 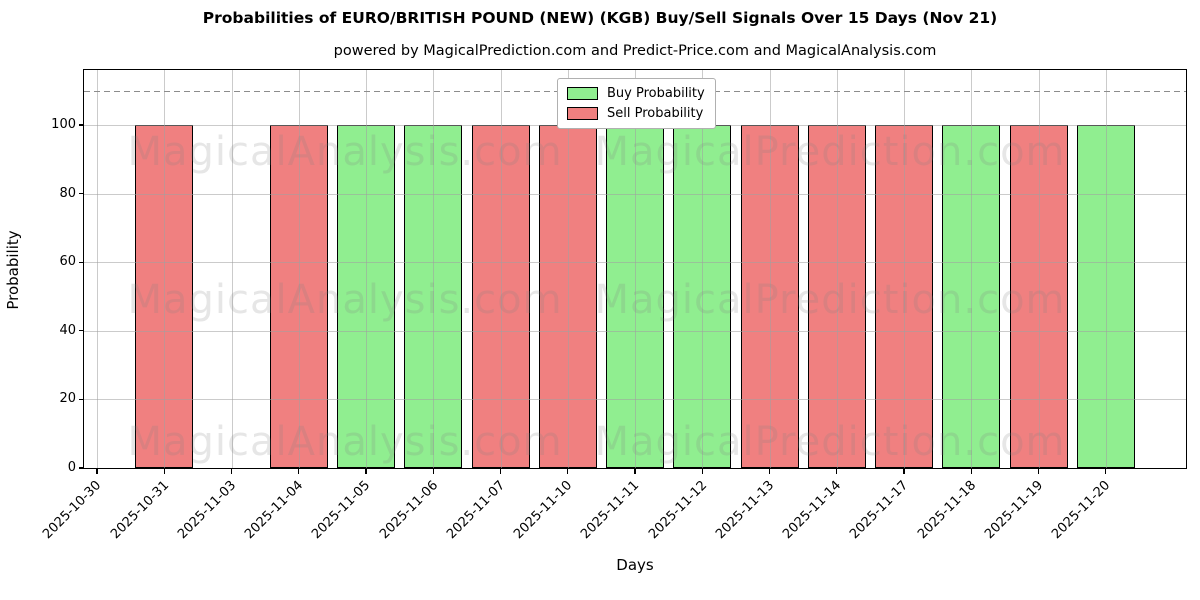 I want to click on legend: Buy Probability Sell Probability, so click(x=636, y=103).